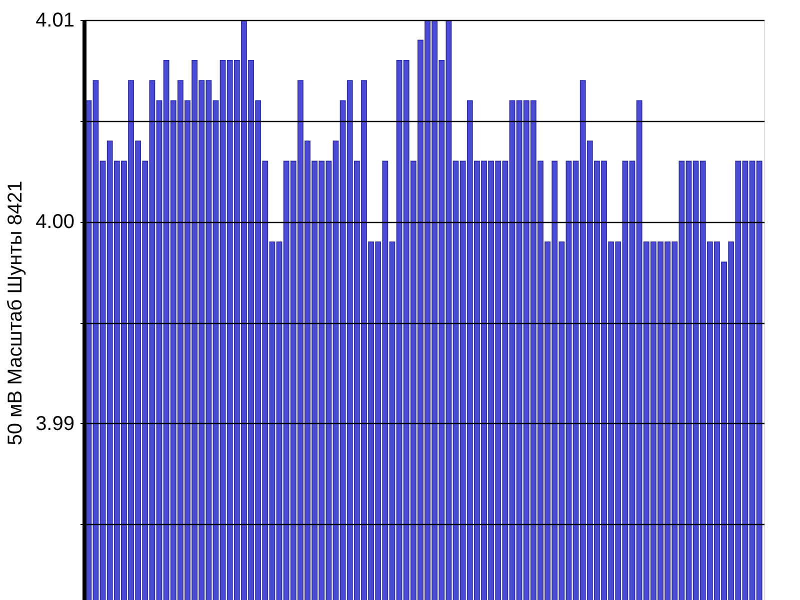 The image size is (800, 600). What do you see at coordinates (55, 222) in the screenshot?
I see `y-tick-label: 4.00` at bounding box center [55, 222].